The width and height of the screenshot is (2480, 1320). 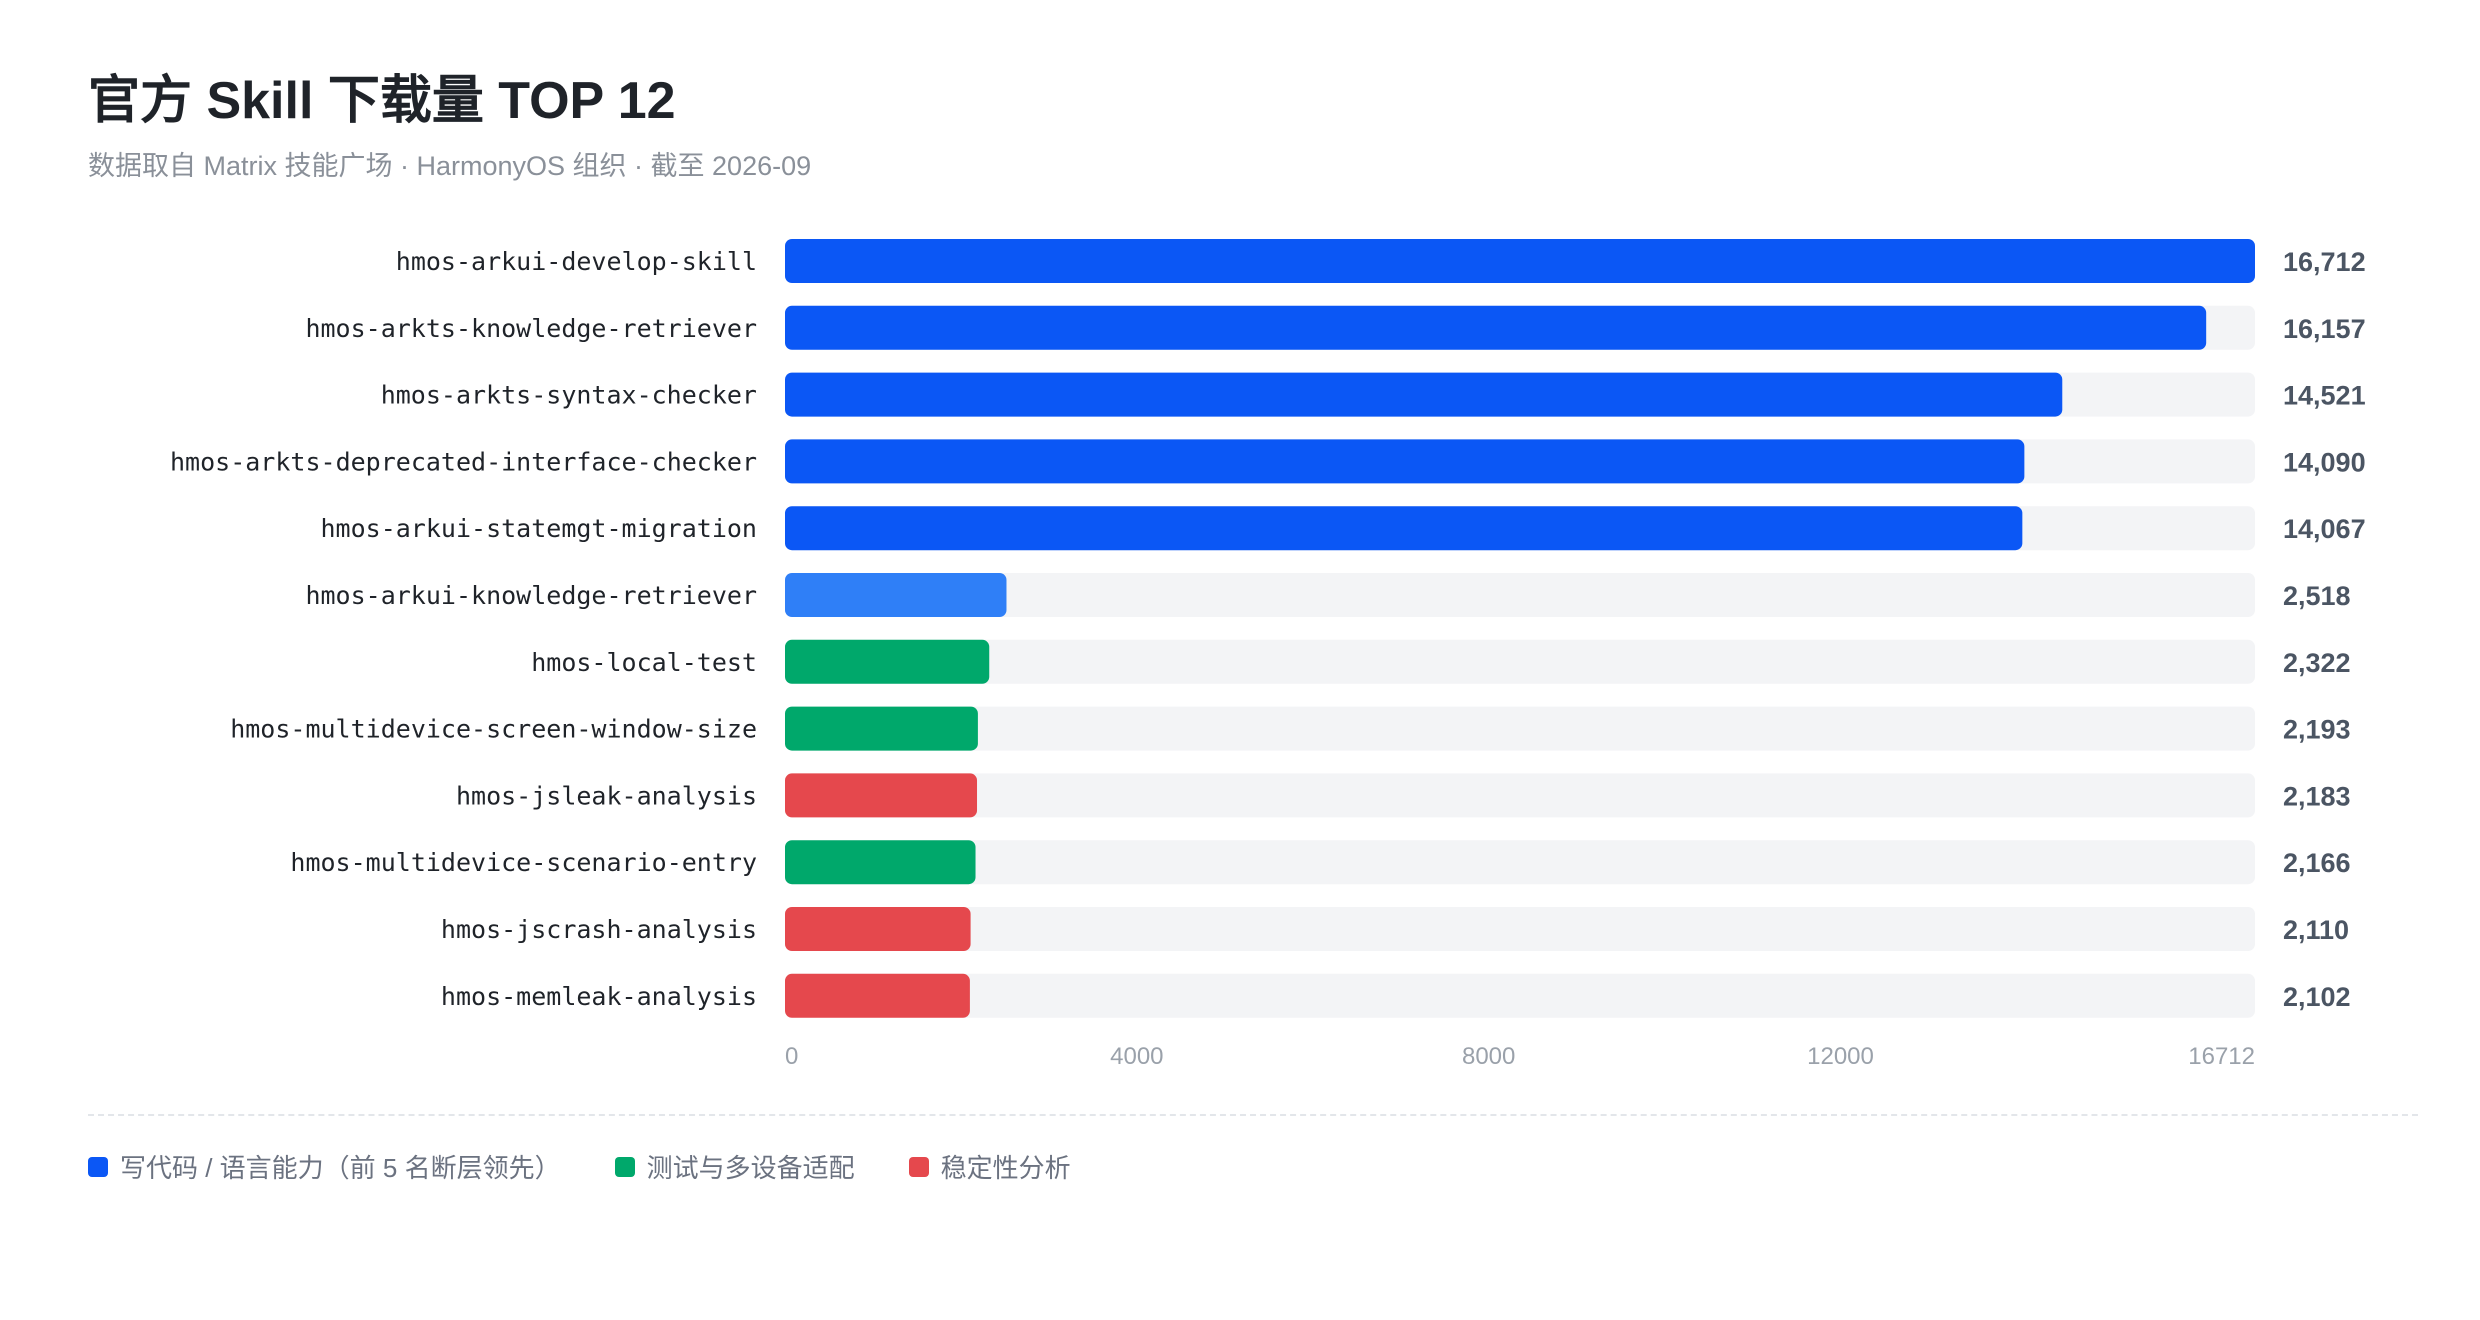 I want to click on legend-item-stability: 稳定性分析, so click(x=989, y=1166).